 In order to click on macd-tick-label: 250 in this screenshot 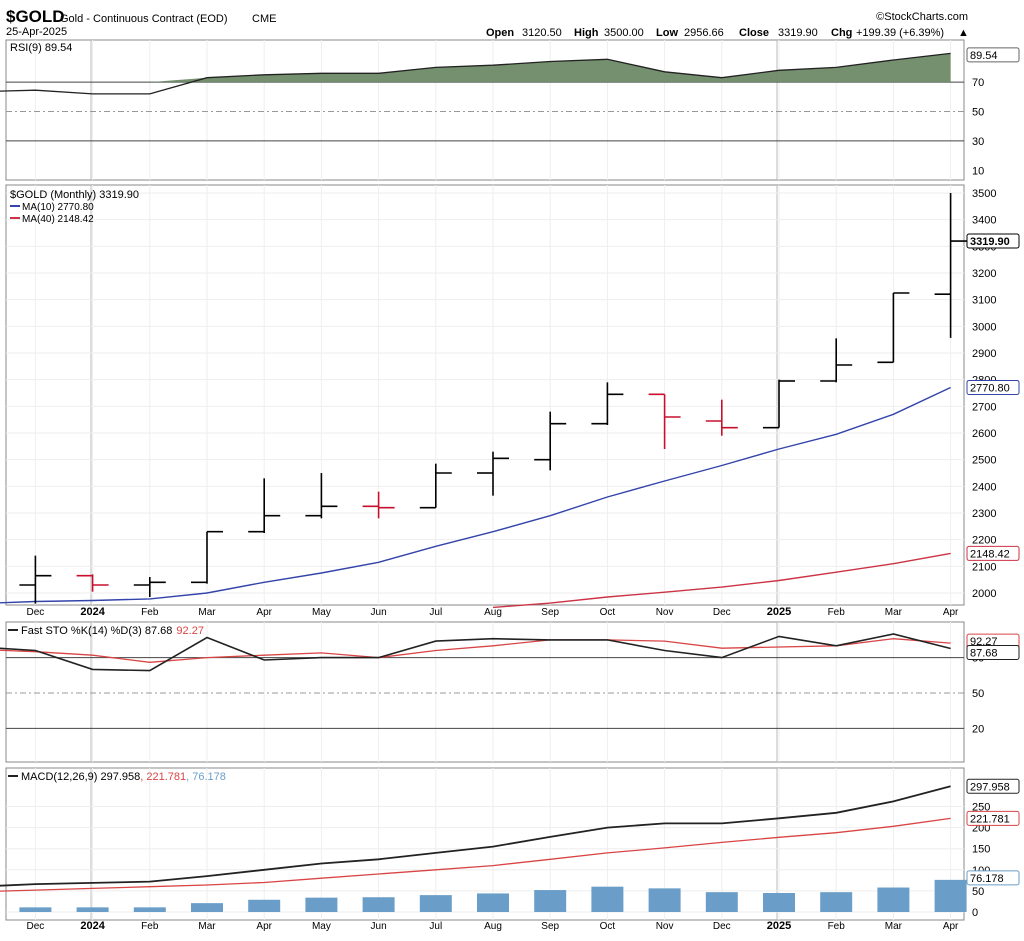, I will do `click(981, 808)`.